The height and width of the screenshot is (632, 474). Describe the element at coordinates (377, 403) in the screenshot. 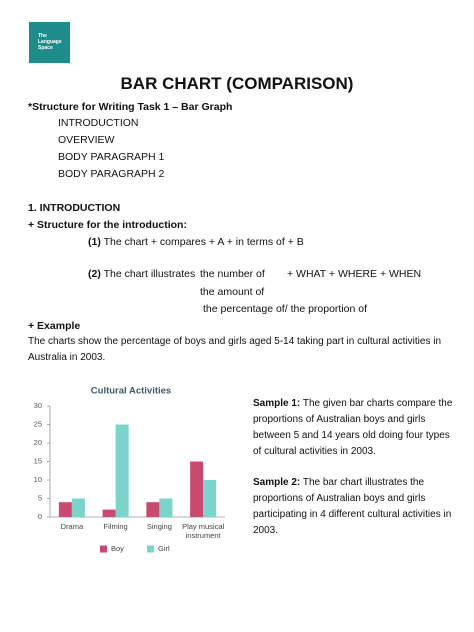

I see `sample-line: The given bar charts compare the` at that location.